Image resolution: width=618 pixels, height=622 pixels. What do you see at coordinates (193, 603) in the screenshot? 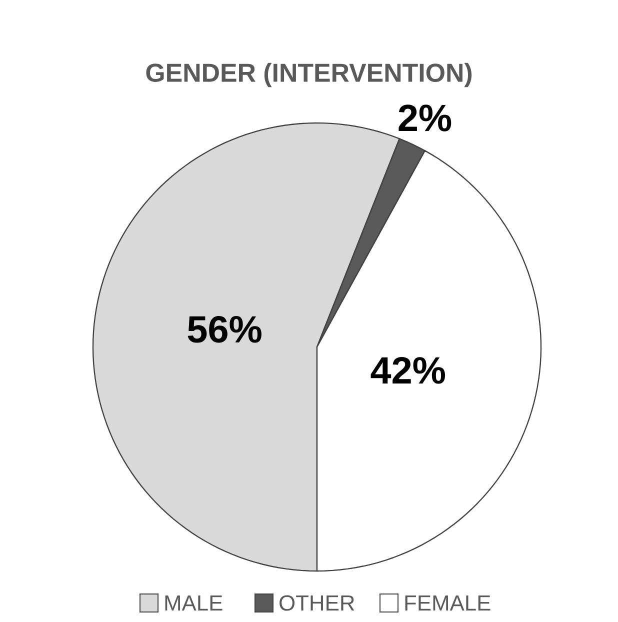
I see `legend-label: MALE` at bounding box center [193, 603].